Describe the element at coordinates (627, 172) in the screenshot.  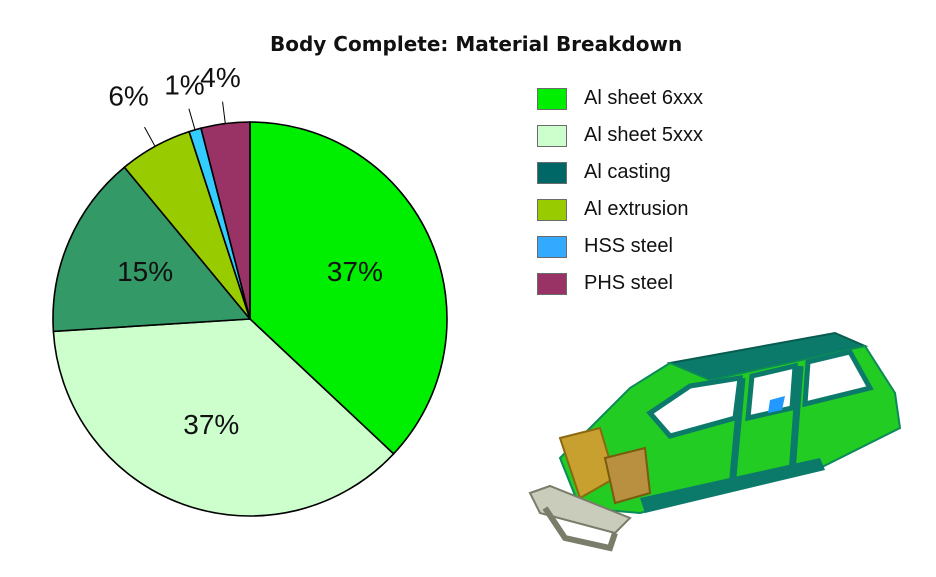
I see `legend-label: Al casting` at that location.